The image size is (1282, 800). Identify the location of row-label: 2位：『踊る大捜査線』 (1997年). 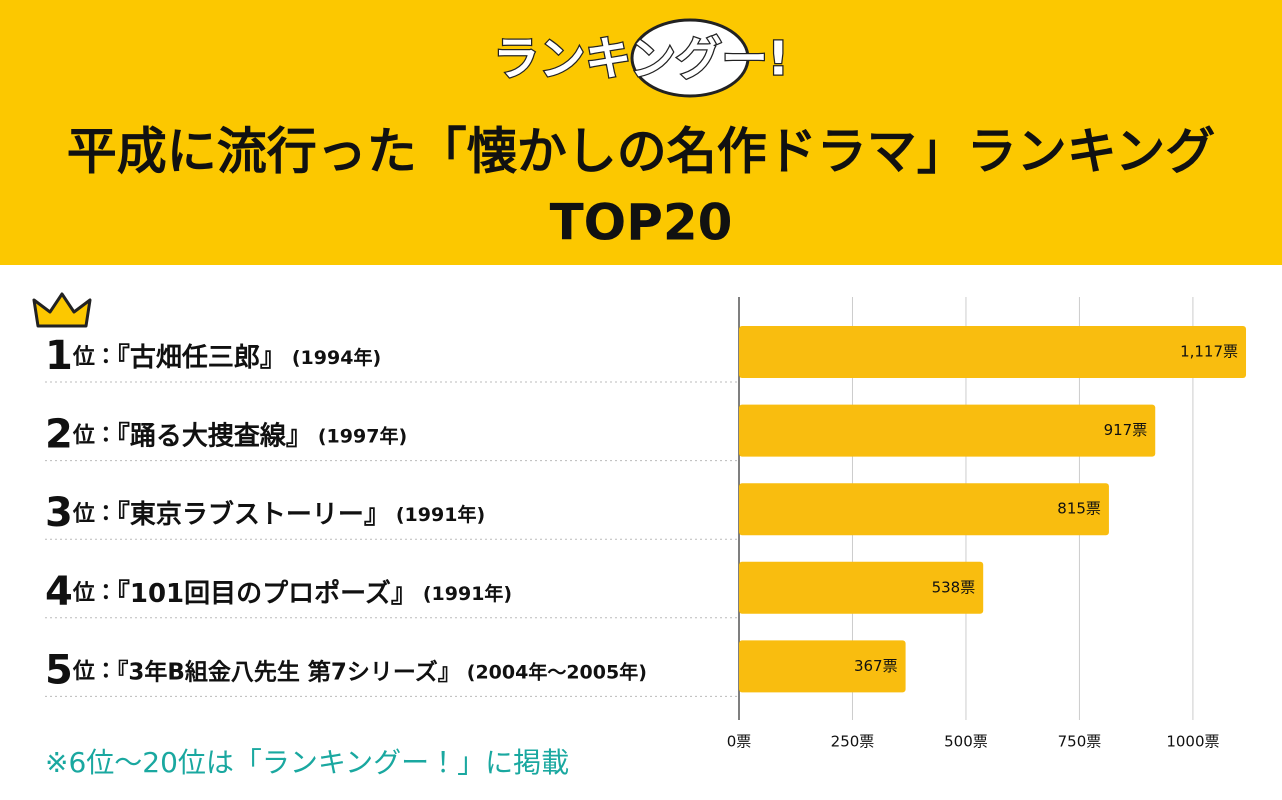
(226, 435).